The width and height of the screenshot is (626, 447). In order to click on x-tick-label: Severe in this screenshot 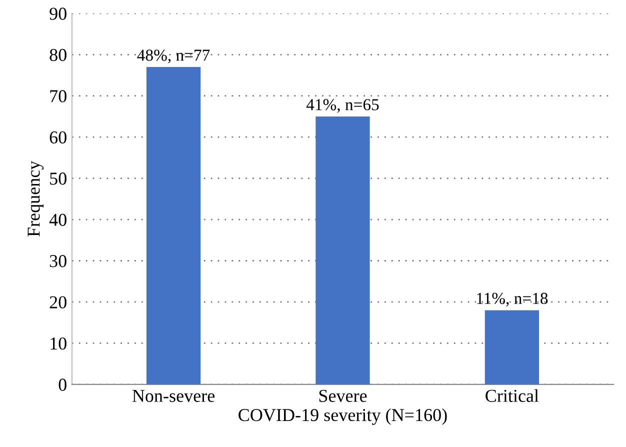, I will do `click(343, 396)`.